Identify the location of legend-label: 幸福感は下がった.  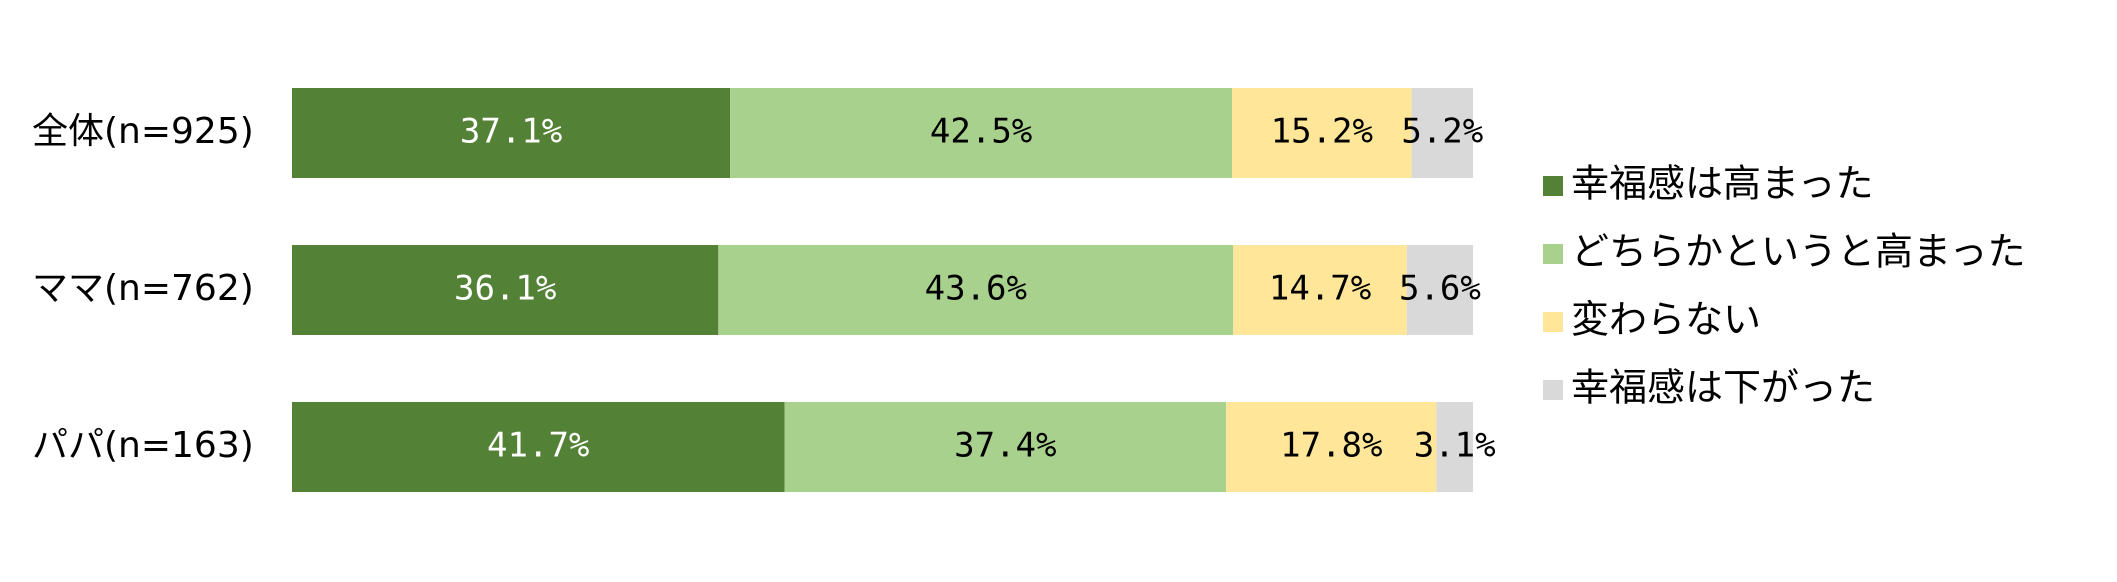
(1723, 388).